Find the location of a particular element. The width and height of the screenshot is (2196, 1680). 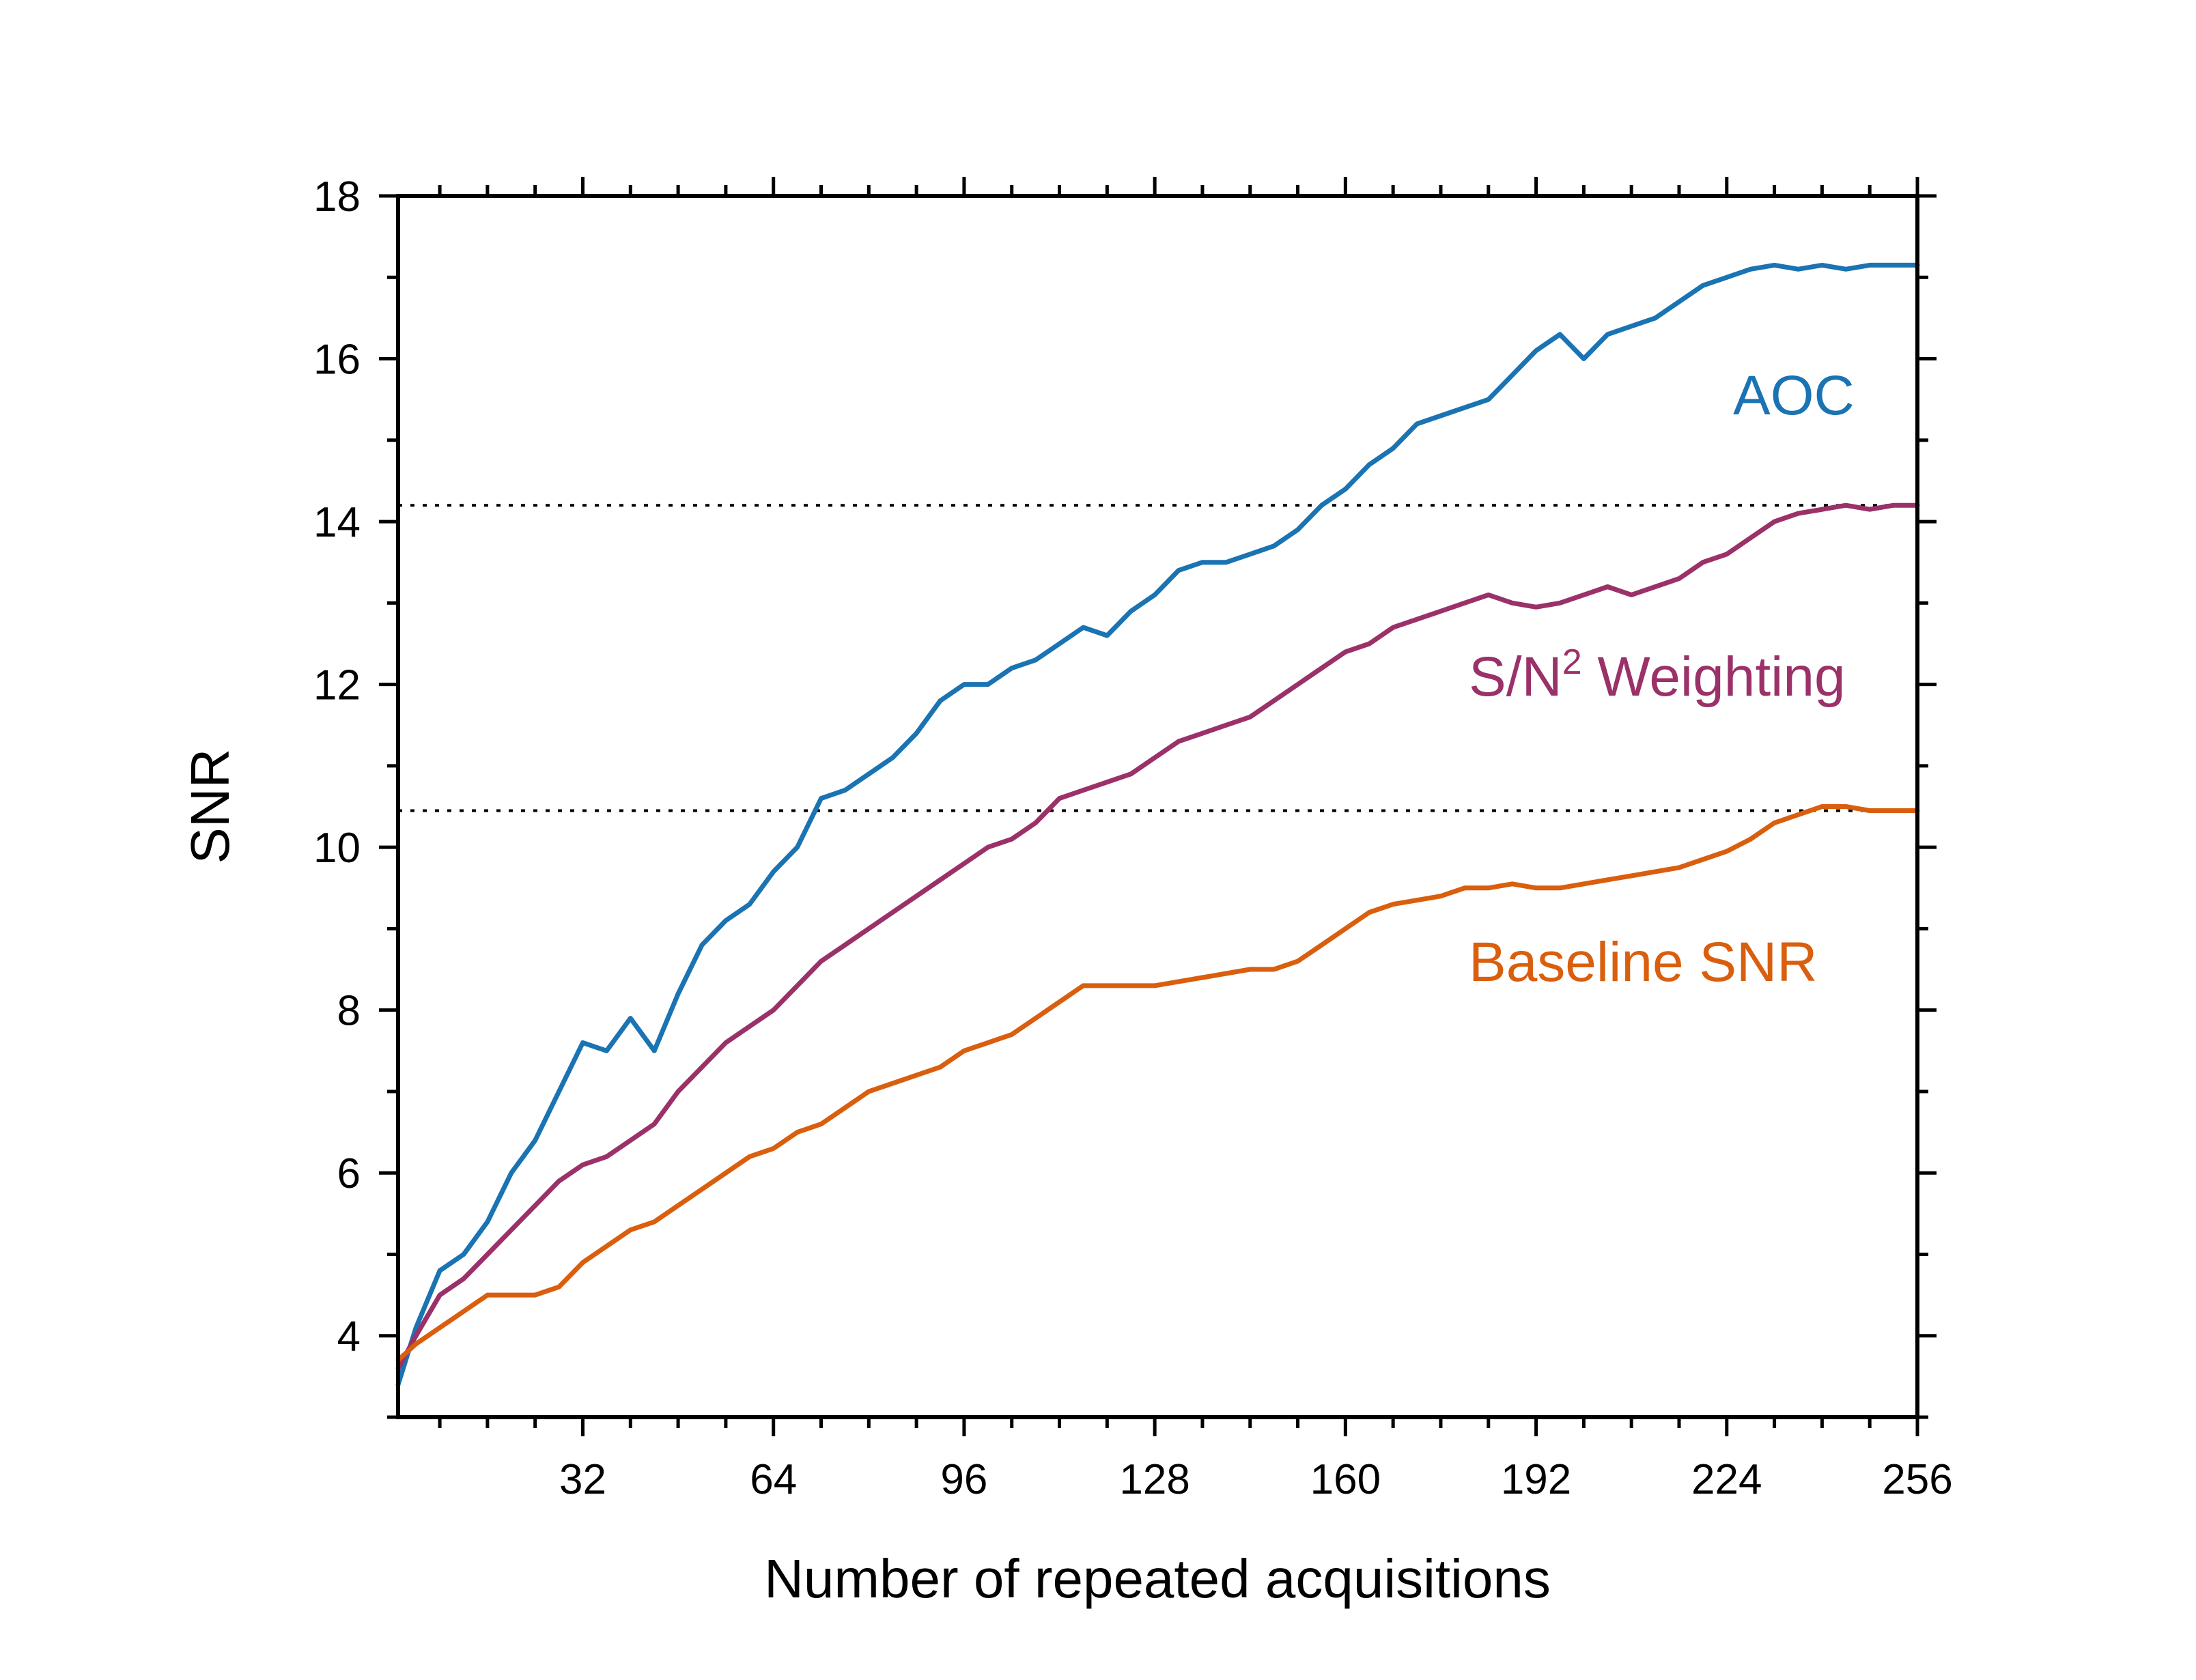

series-label-weighting-main: S/N is located at coordinates (1515, 677).